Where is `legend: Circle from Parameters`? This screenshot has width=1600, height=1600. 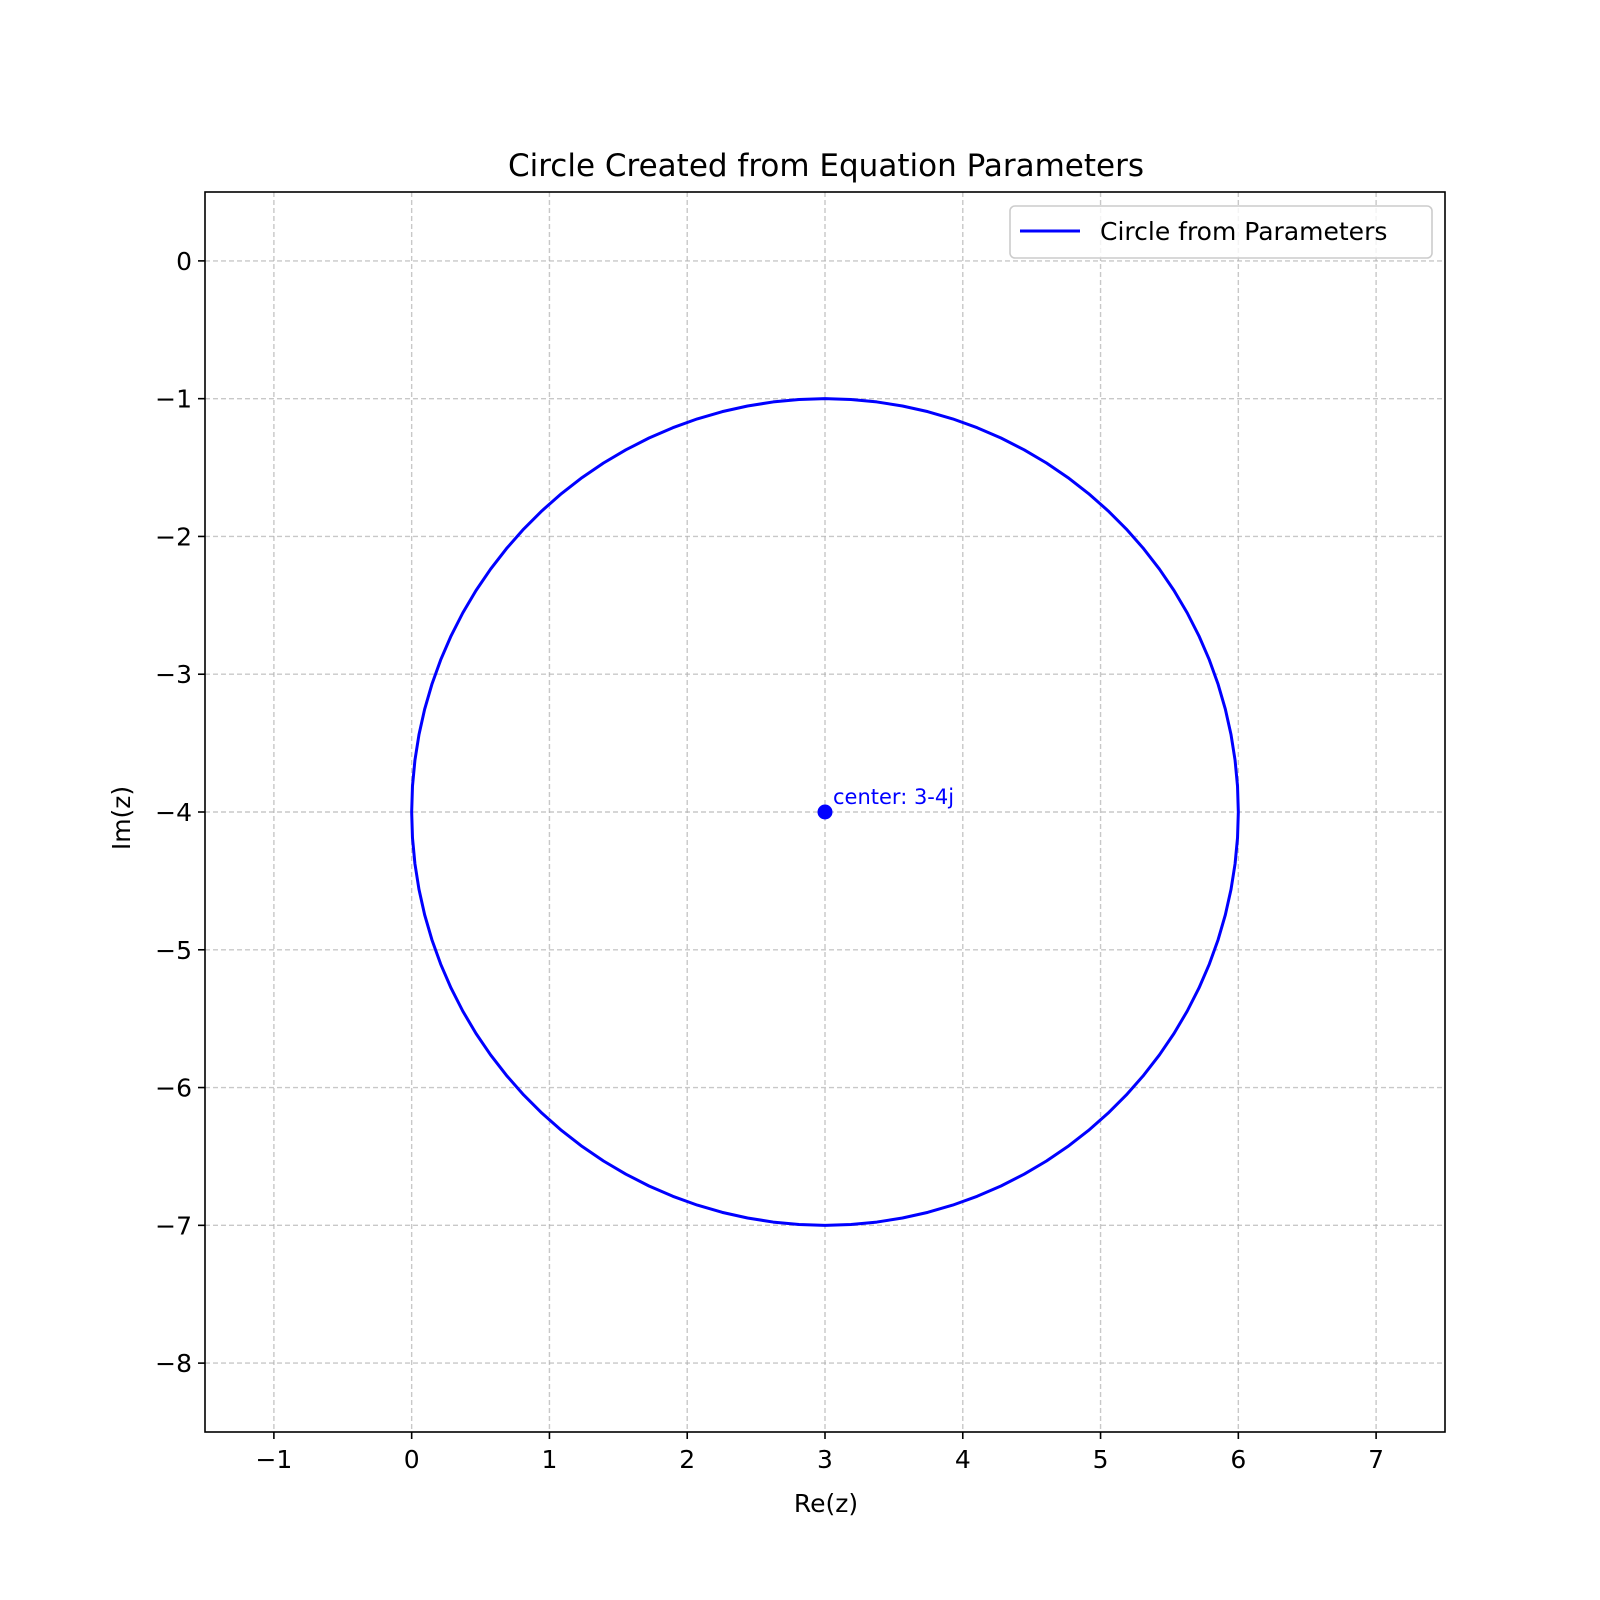 legend: Circle from Parameters is located at coordinates (1221, 232).